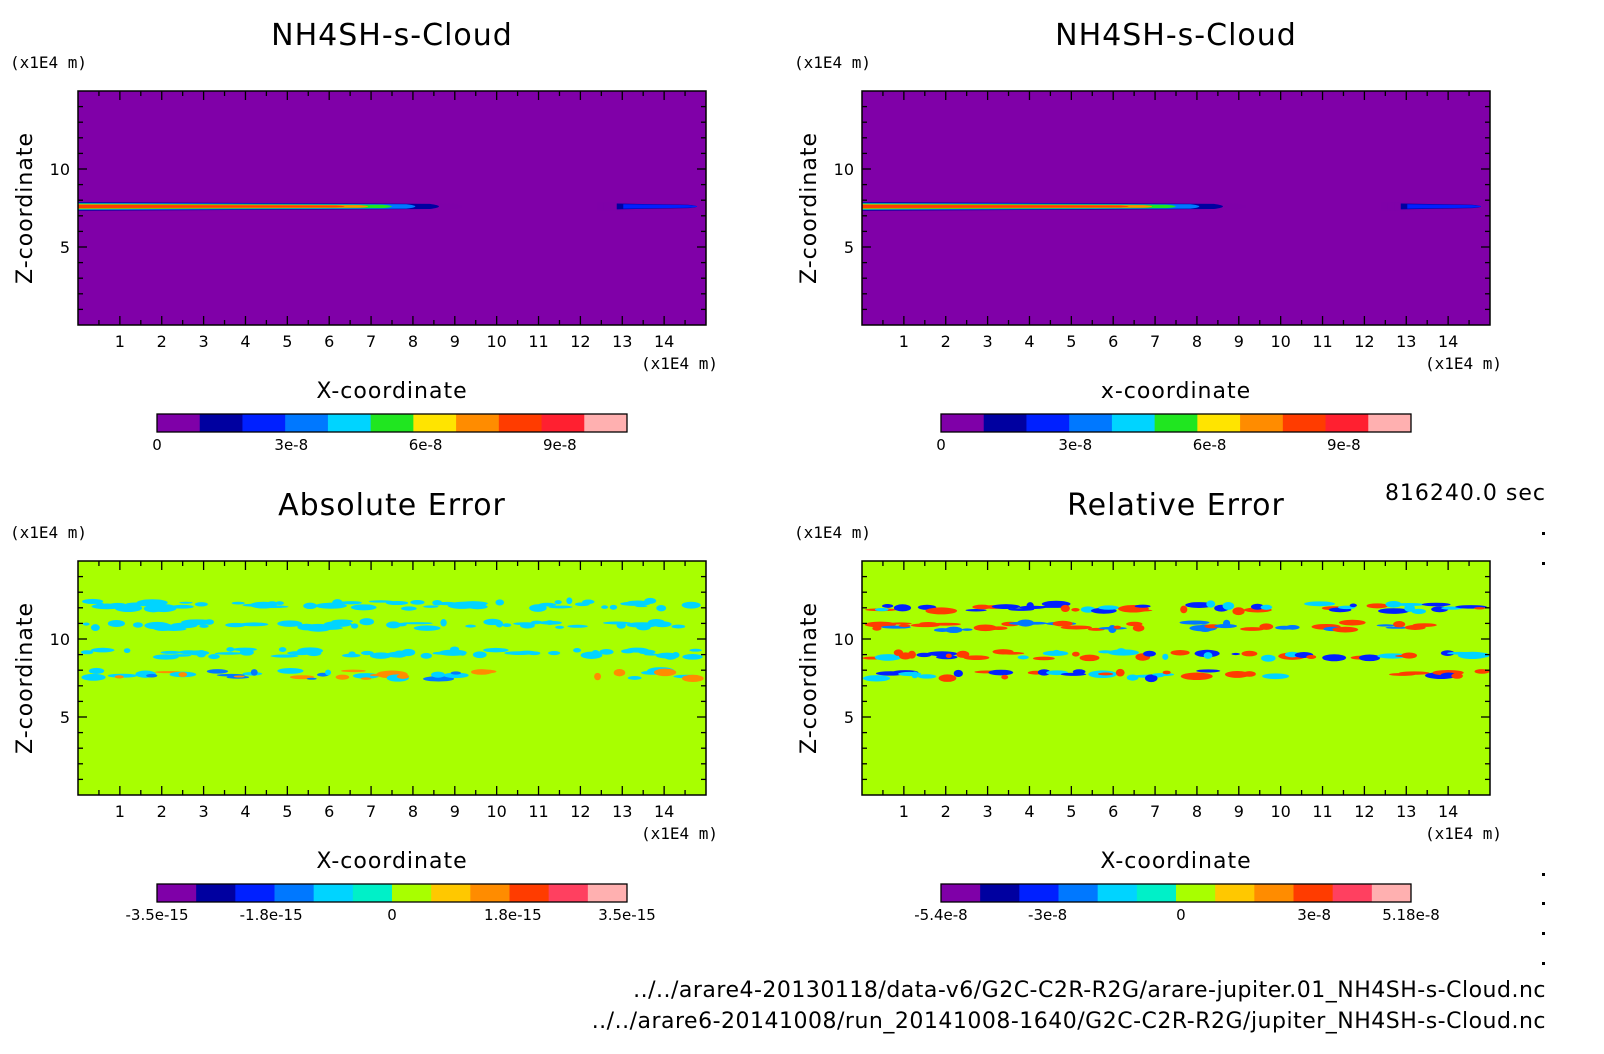 Image resolution: width=1604 pixels, height=1054 pixels. I want to click on y-tick-label: 5, so click(849, 247).